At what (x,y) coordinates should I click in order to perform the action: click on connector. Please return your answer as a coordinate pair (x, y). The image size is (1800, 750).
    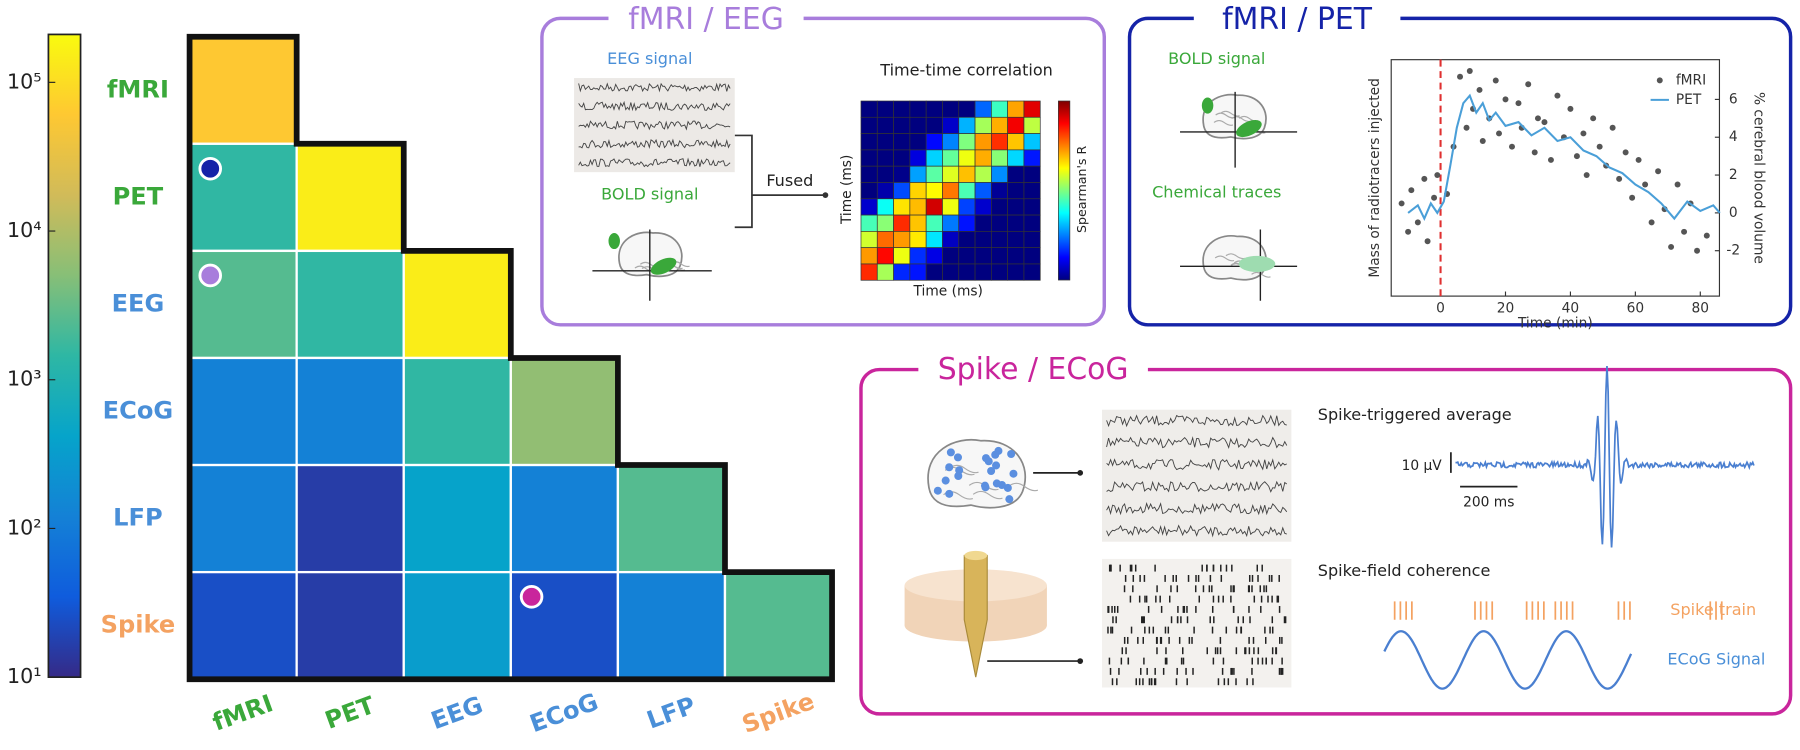
    Looking at the image, I should click on (1080, 661).